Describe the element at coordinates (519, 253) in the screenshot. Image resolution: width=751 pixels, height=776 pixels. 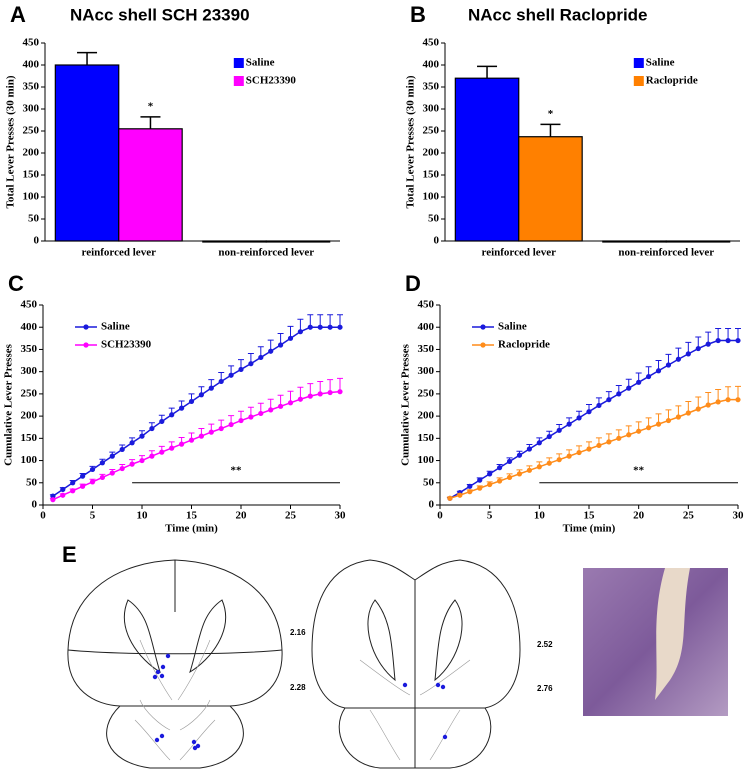
I see `x-tick-label: reinforced lever` at that location.